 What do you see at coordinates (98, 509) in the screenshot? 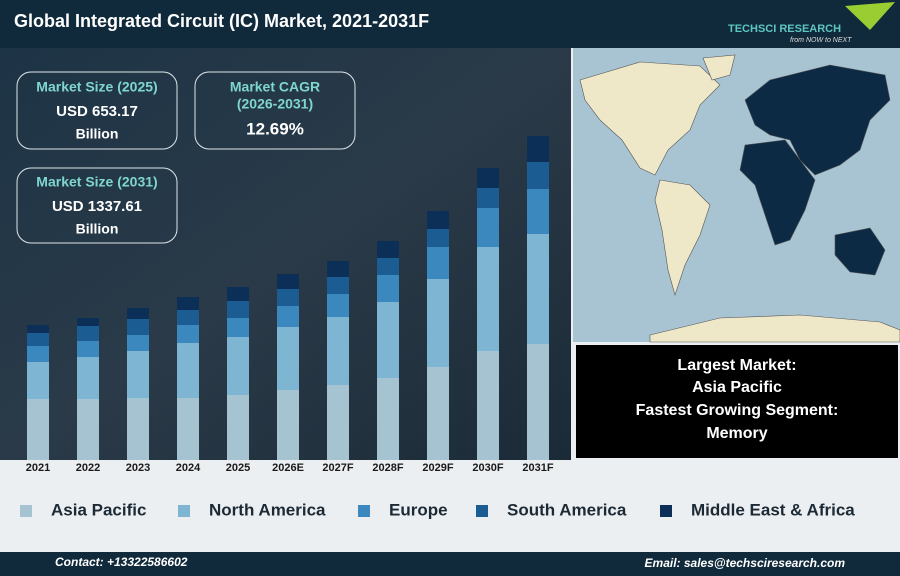
I see `legend-label: Asia Pacific` at bounding box center [98, 509].